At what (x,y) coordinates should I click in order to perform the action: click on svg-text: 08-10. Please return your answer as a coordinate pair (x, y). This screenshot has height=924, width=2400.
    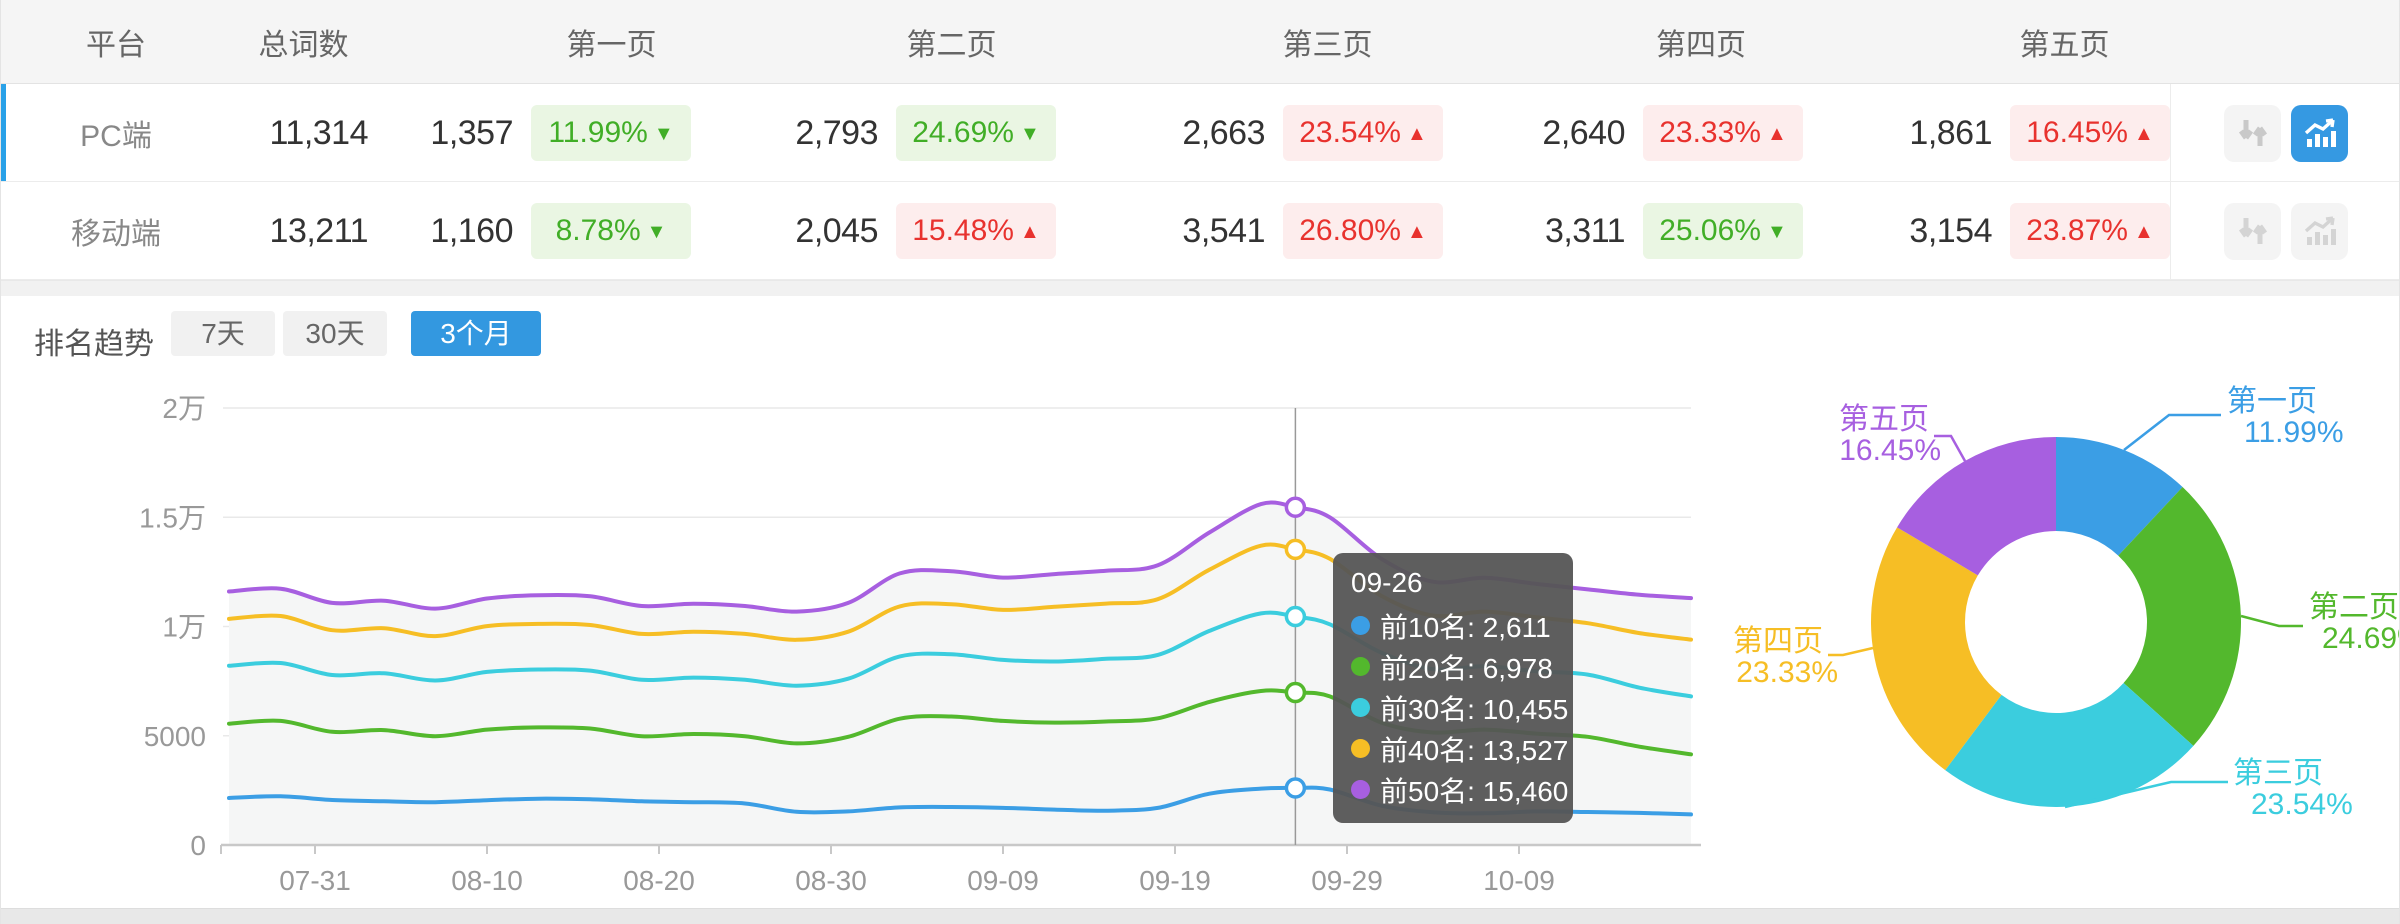
    Looking at the image, I should click on (487, 880).